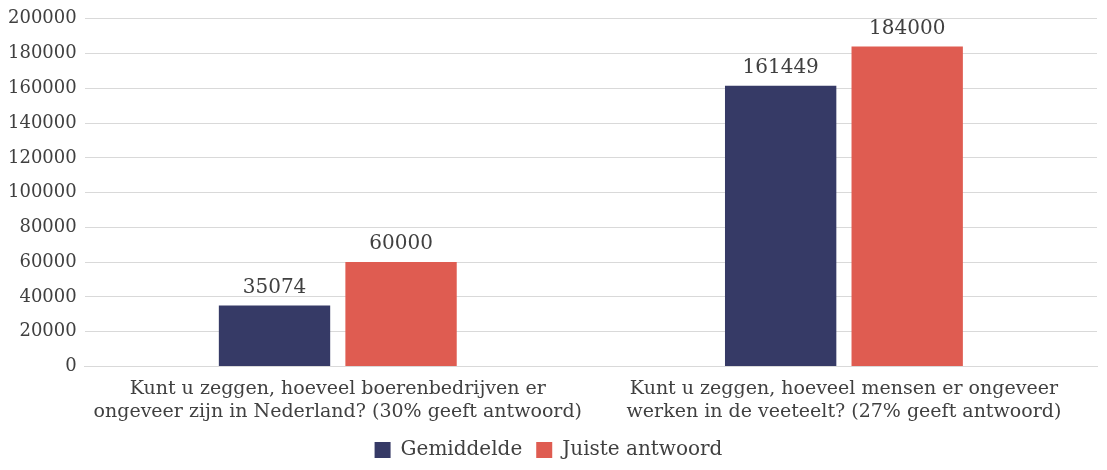 The height and width of the screenshot is (470, 1107). Describe the element at coordinates (401, 242) in the screenshot. I see `data-label: 60000` at that location.